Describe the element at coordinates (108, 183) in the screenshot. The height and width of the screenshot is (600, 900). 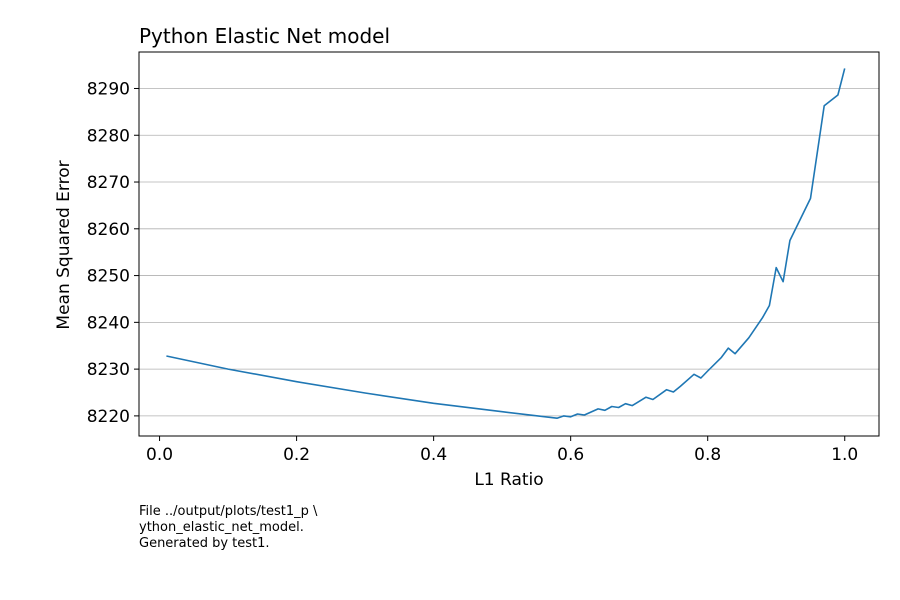
I see `y-tick-label: 8270` at that location.